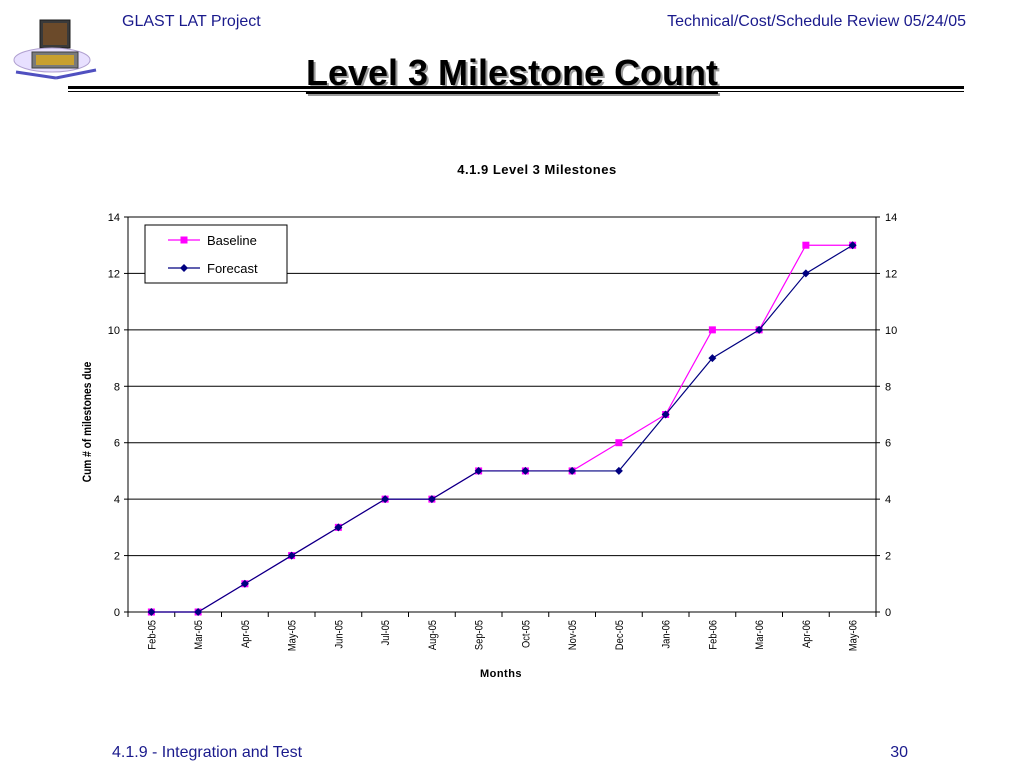 The image size is (1024, 768). I want to click on y-tick-label-right: 14, so click(891, 218).